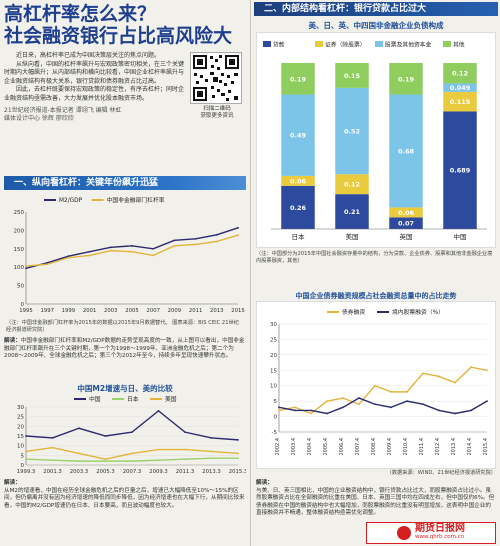 This screenshot has width=500, height=546. What do you see at coordinates (406, 236) in the screenshot?
I see `category-label: 英国` at bounding box center [406, 236].